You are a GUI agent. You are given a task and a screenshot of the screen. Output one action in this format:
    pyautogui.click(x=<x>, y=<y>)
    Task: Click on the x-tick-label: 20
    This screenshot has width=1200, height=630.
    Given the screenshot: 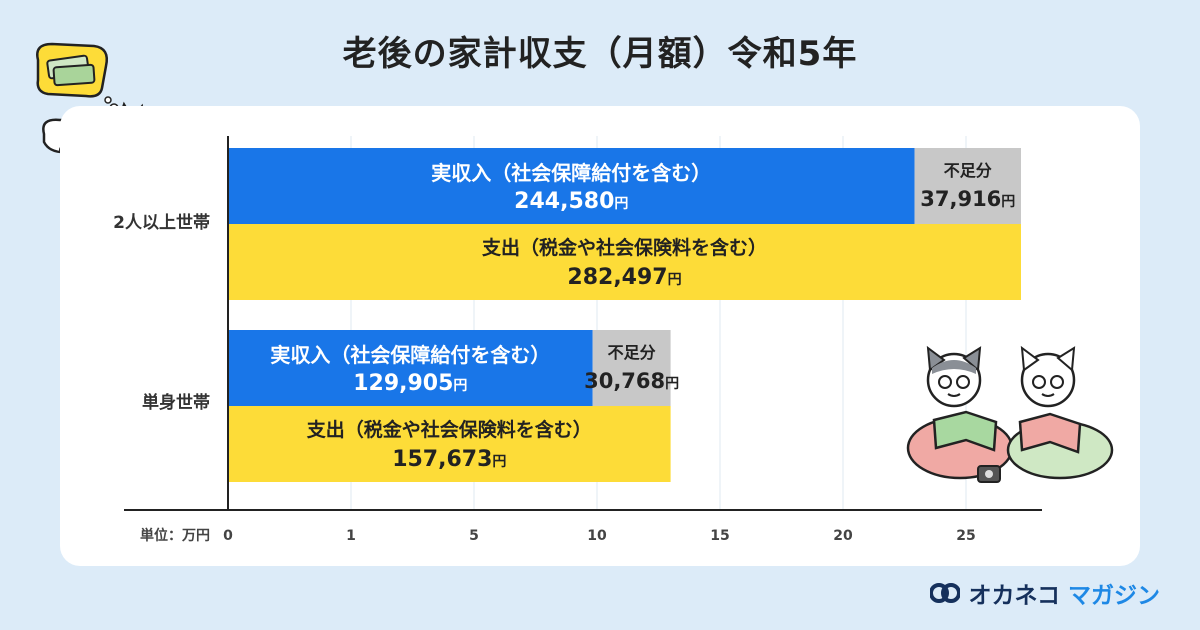 What is the action you would take?
    pyautogui.click(x=843, y=536)
    